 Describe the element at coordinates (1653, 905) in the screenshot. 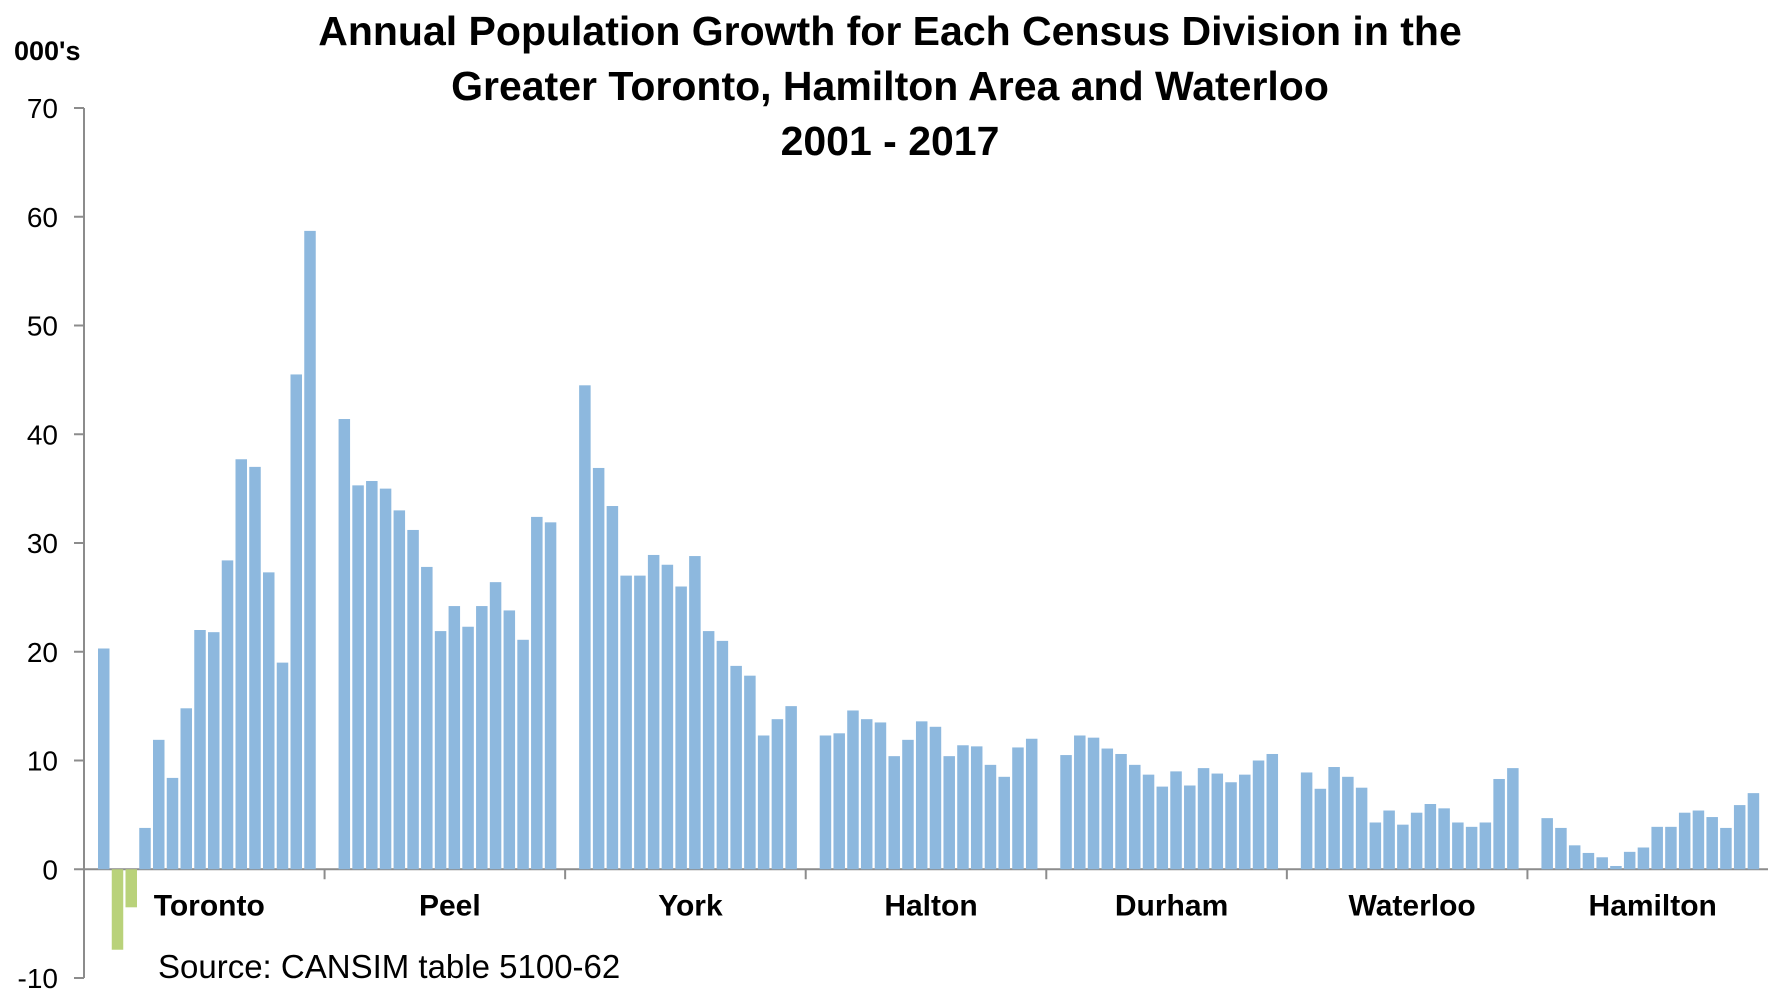

I see `x-category-label: Hamilton` at that location.